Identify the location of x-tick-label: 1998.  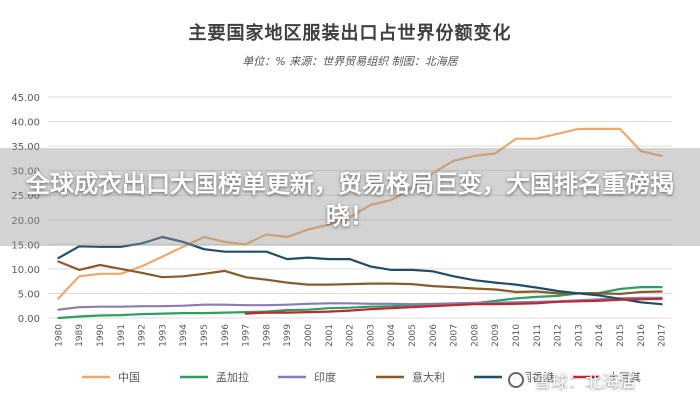
(267, 335).